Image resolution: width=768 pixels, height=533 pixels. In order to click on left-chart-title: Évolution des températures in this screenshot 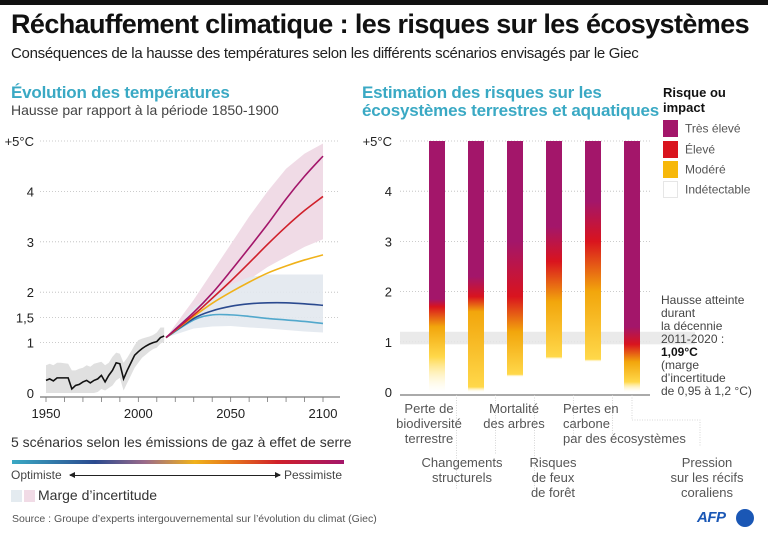, I will do `click(120, 92)`.